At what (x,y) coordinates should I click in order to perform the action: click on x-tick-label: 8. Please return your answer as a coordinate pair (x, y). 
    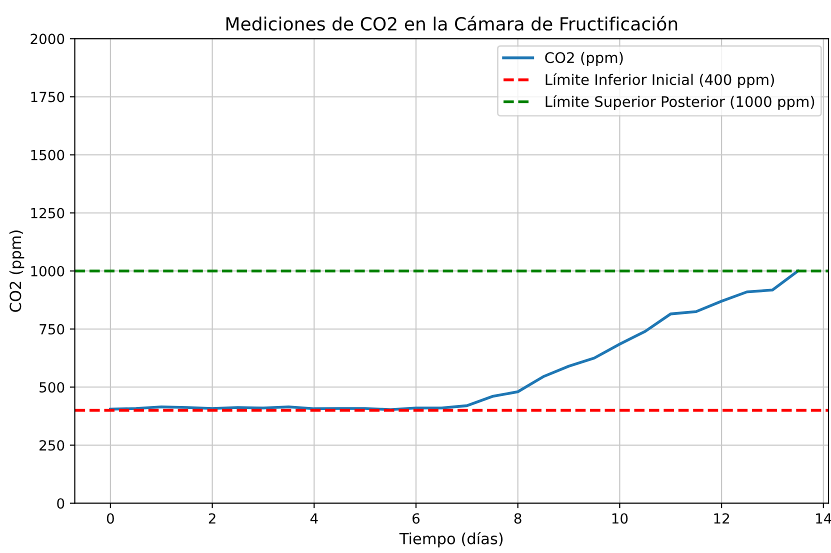
    Looking at the image, I should click on (518, 518).